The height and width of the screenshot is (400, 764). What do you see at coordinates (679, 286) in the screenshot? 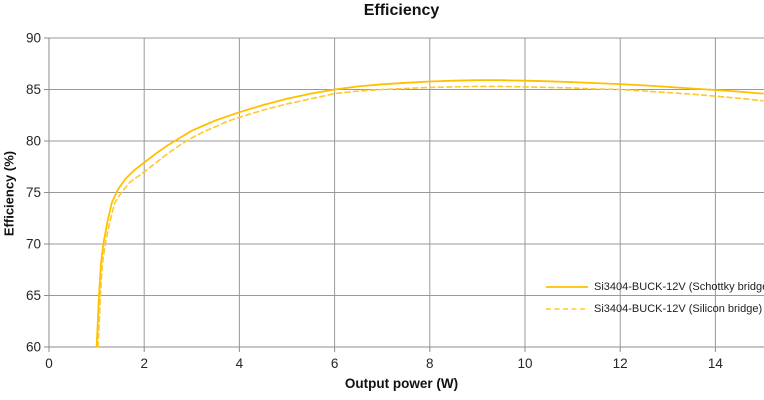
I see `legend-label-schottky: Si3404-BUCK-12V (Schottky bridge)` at bounding box center [679, 286].